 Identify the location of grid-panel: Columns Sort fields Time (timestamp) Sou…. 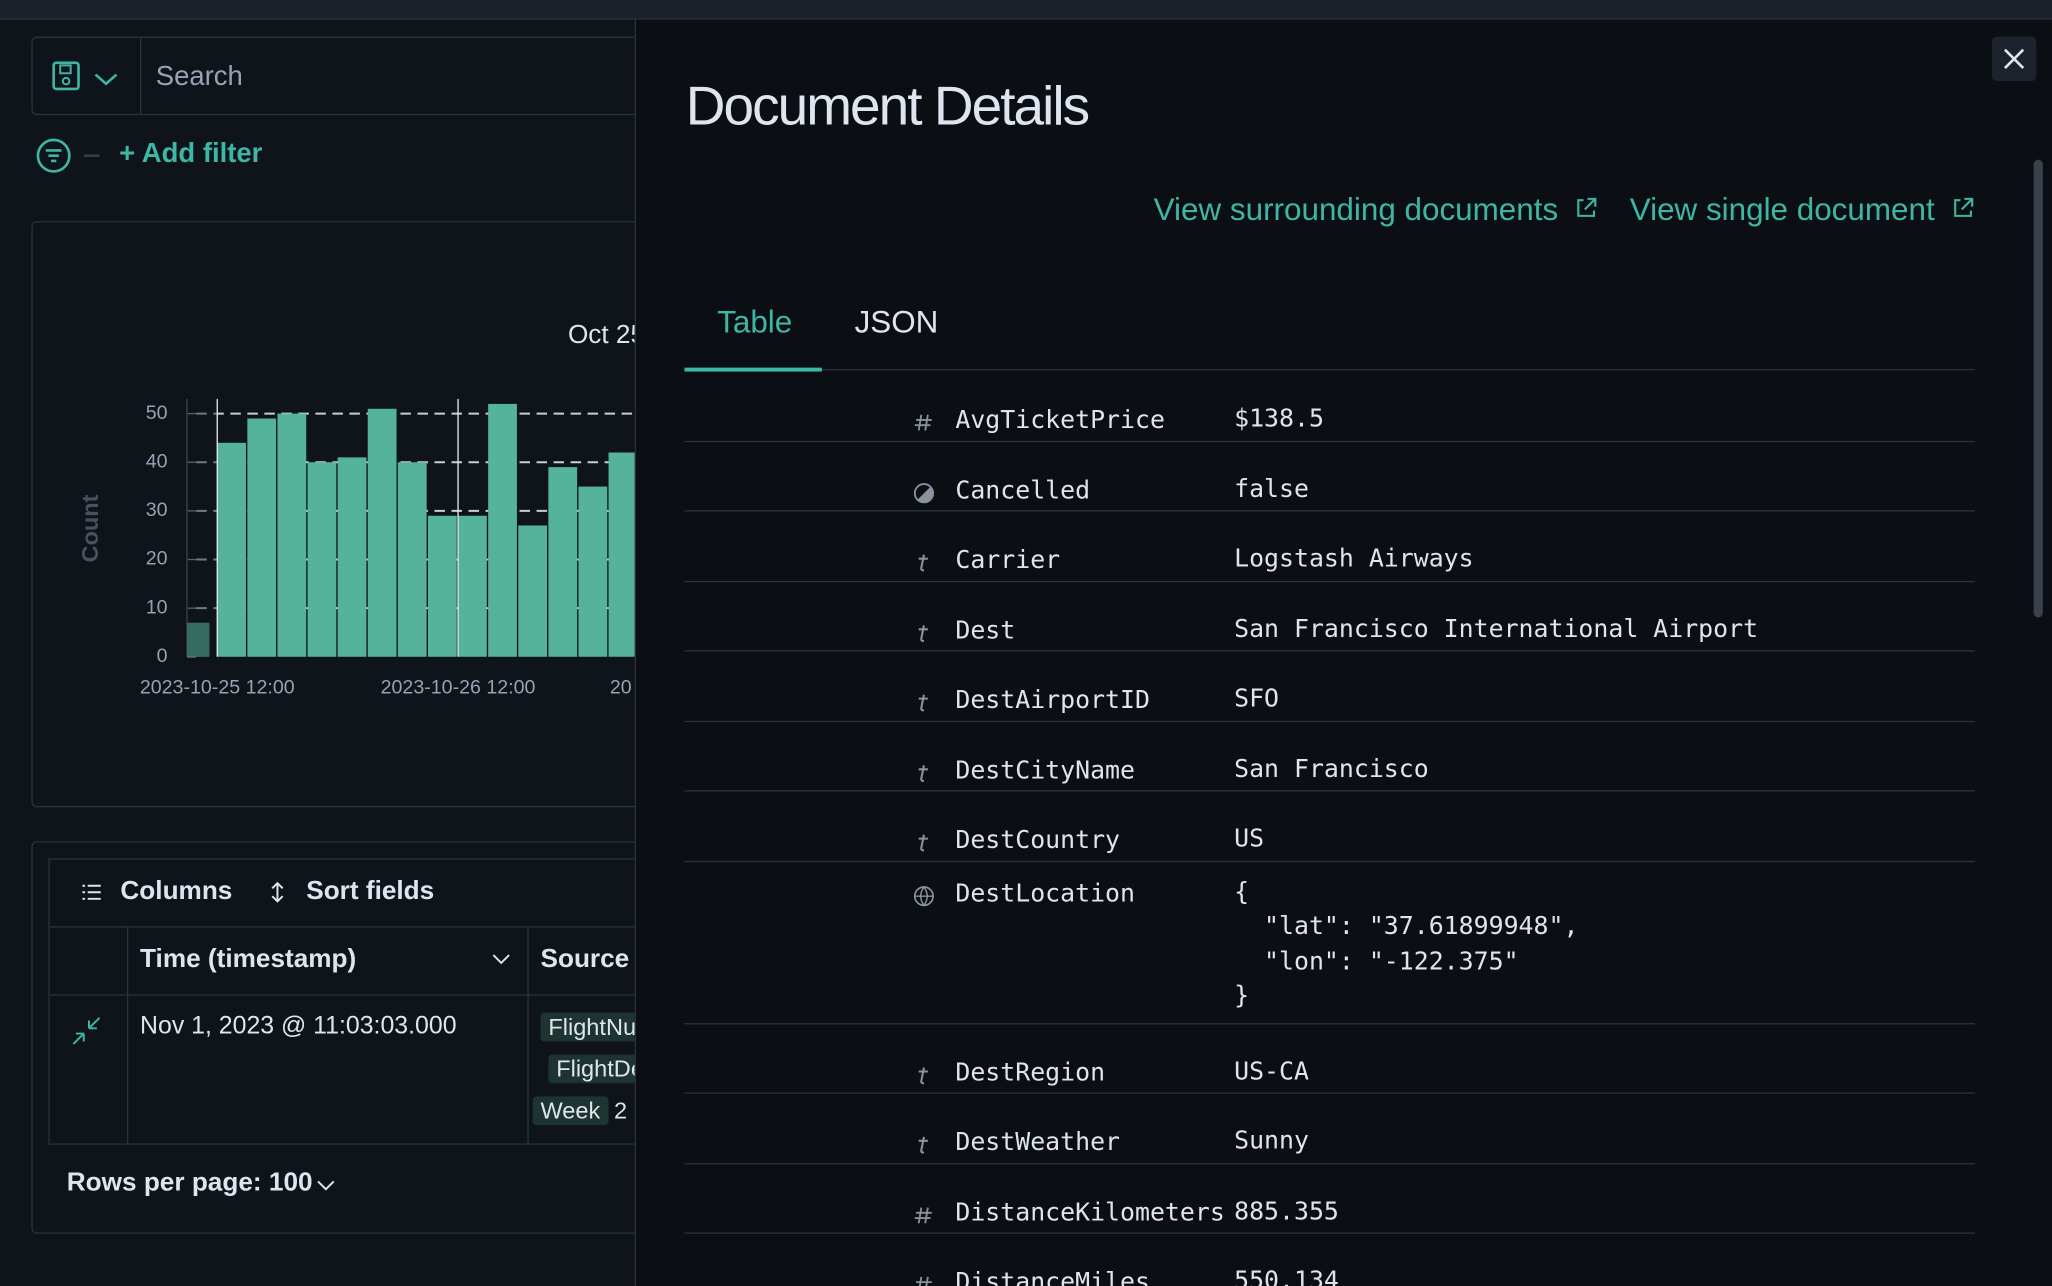
(334, 1037).